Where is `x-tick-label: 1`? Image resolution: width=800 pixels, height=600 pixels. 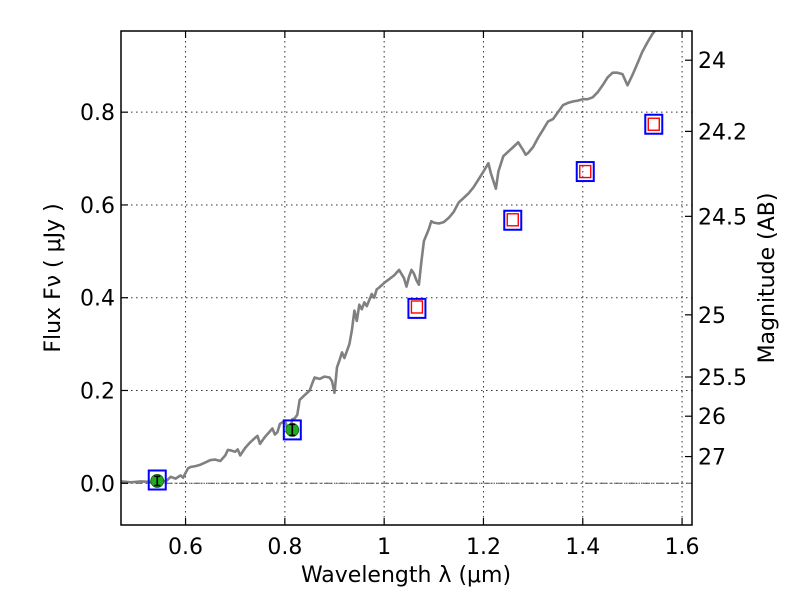 x-tick-label: 1 is located at coordinates (384, 547).